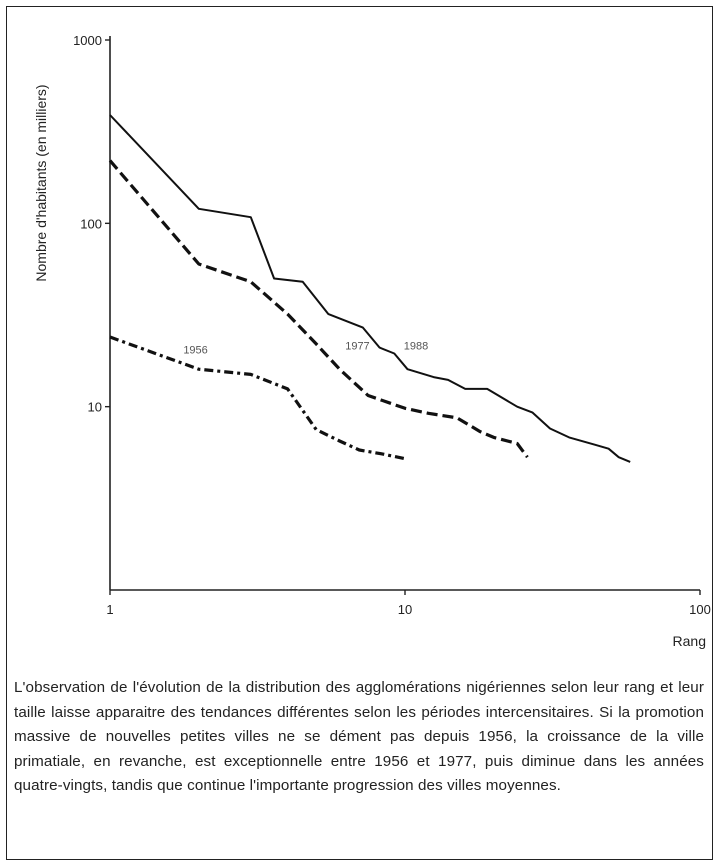 This screenshot has width=721, height=868. Describe the element at coordinates (416, 347) in the screenshot. I see `series-label-1988: 1988` at that location.